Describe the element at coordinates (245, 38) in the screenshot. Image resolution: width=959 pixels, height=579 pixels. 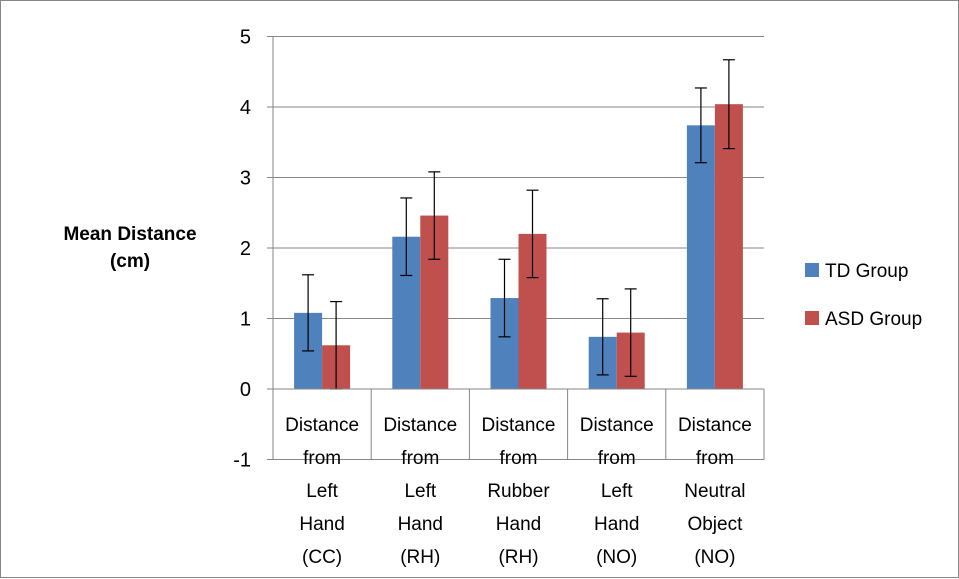
I see `y-tick-label: 5` at that location.